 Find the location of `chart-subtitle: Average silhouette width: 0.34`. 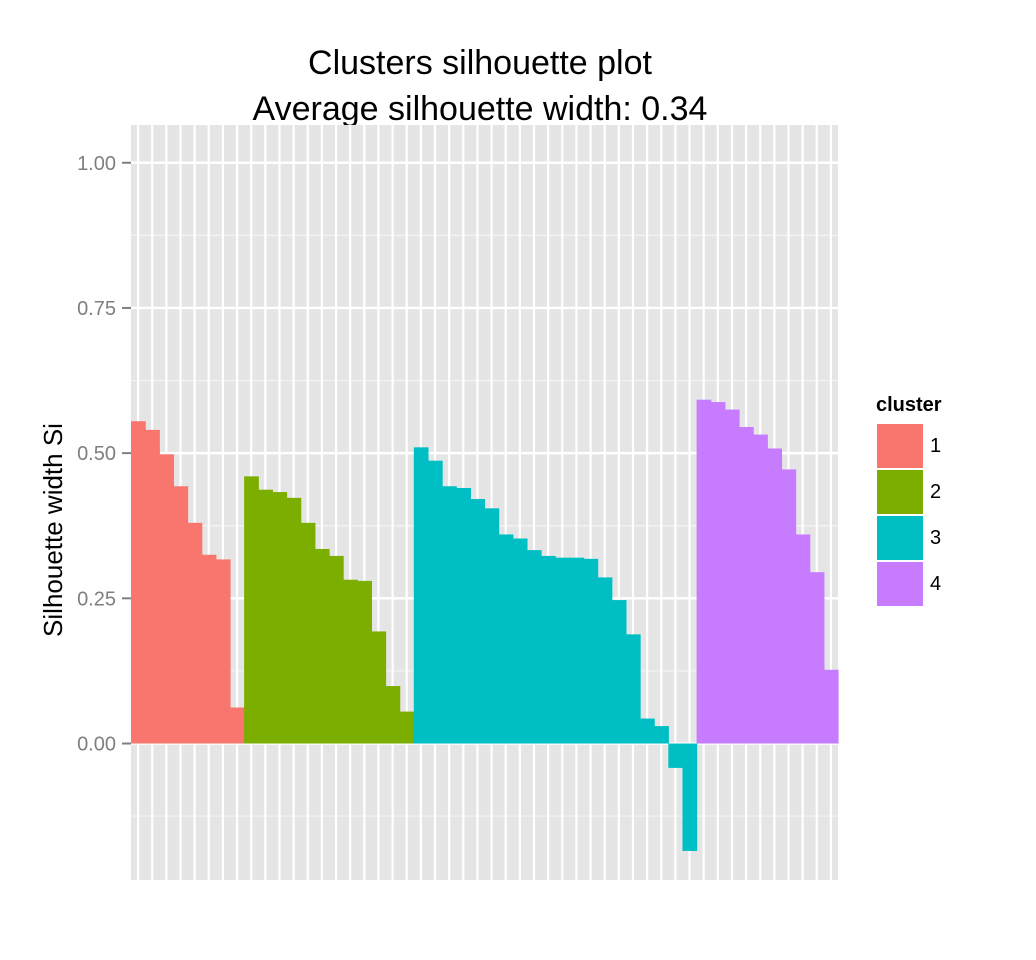

chart-subtitle: Average silhouette width: 0.34 is located at coordinates (480, 109).